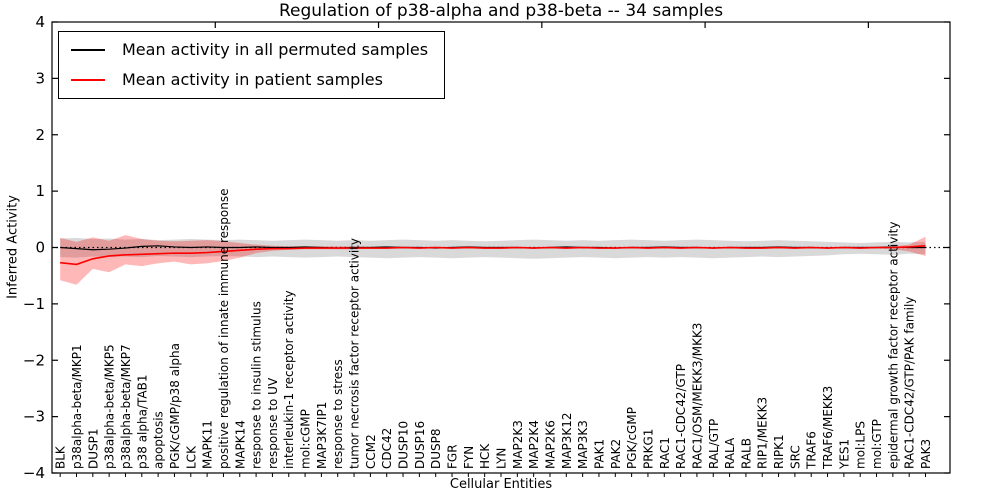  I want to click on x-category-label: MAP3K3, so click(583, 444).